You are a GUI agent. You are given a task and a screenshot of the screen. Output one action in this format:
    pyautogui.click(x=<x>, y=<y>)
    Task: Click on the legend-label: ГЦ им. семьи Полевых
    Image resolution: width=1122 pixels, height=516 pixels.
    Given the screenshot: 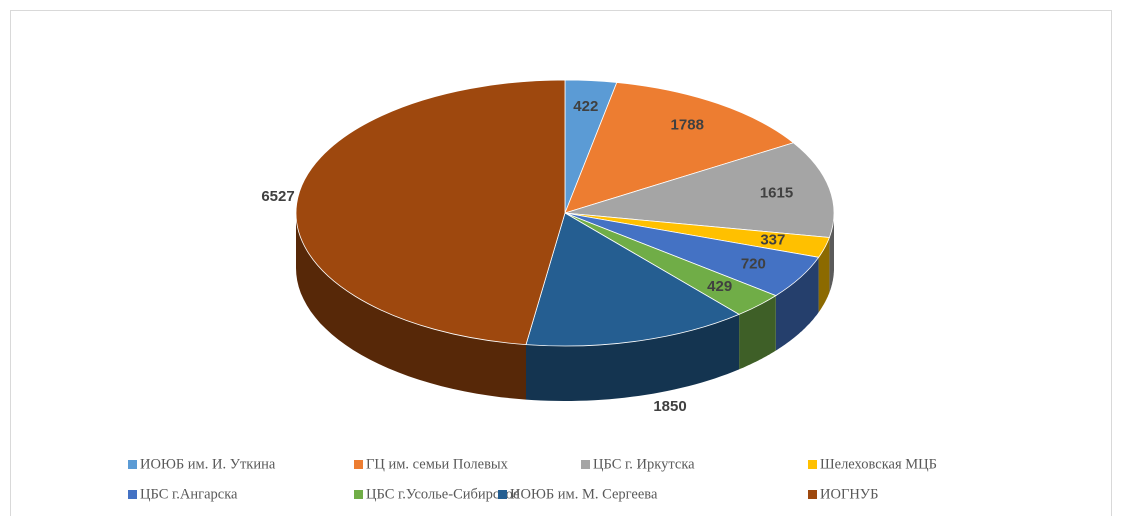 What is the action you would take?
    pyautogui.click(x=437, y=464)
    